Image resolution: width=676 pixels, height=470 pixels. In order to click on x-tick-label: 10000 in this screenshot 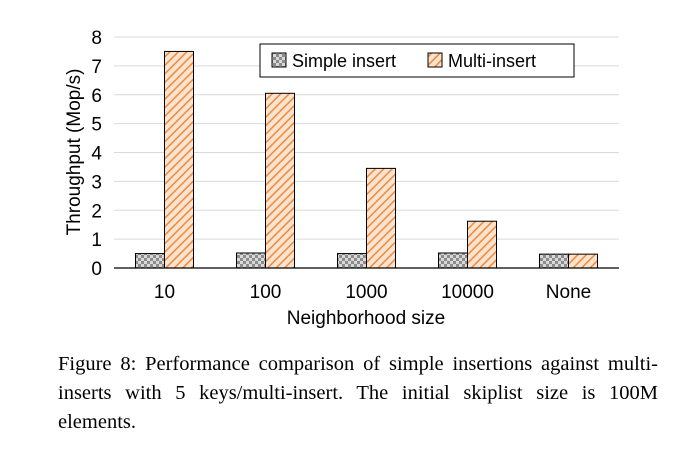, I will do `click(467, 292)`.